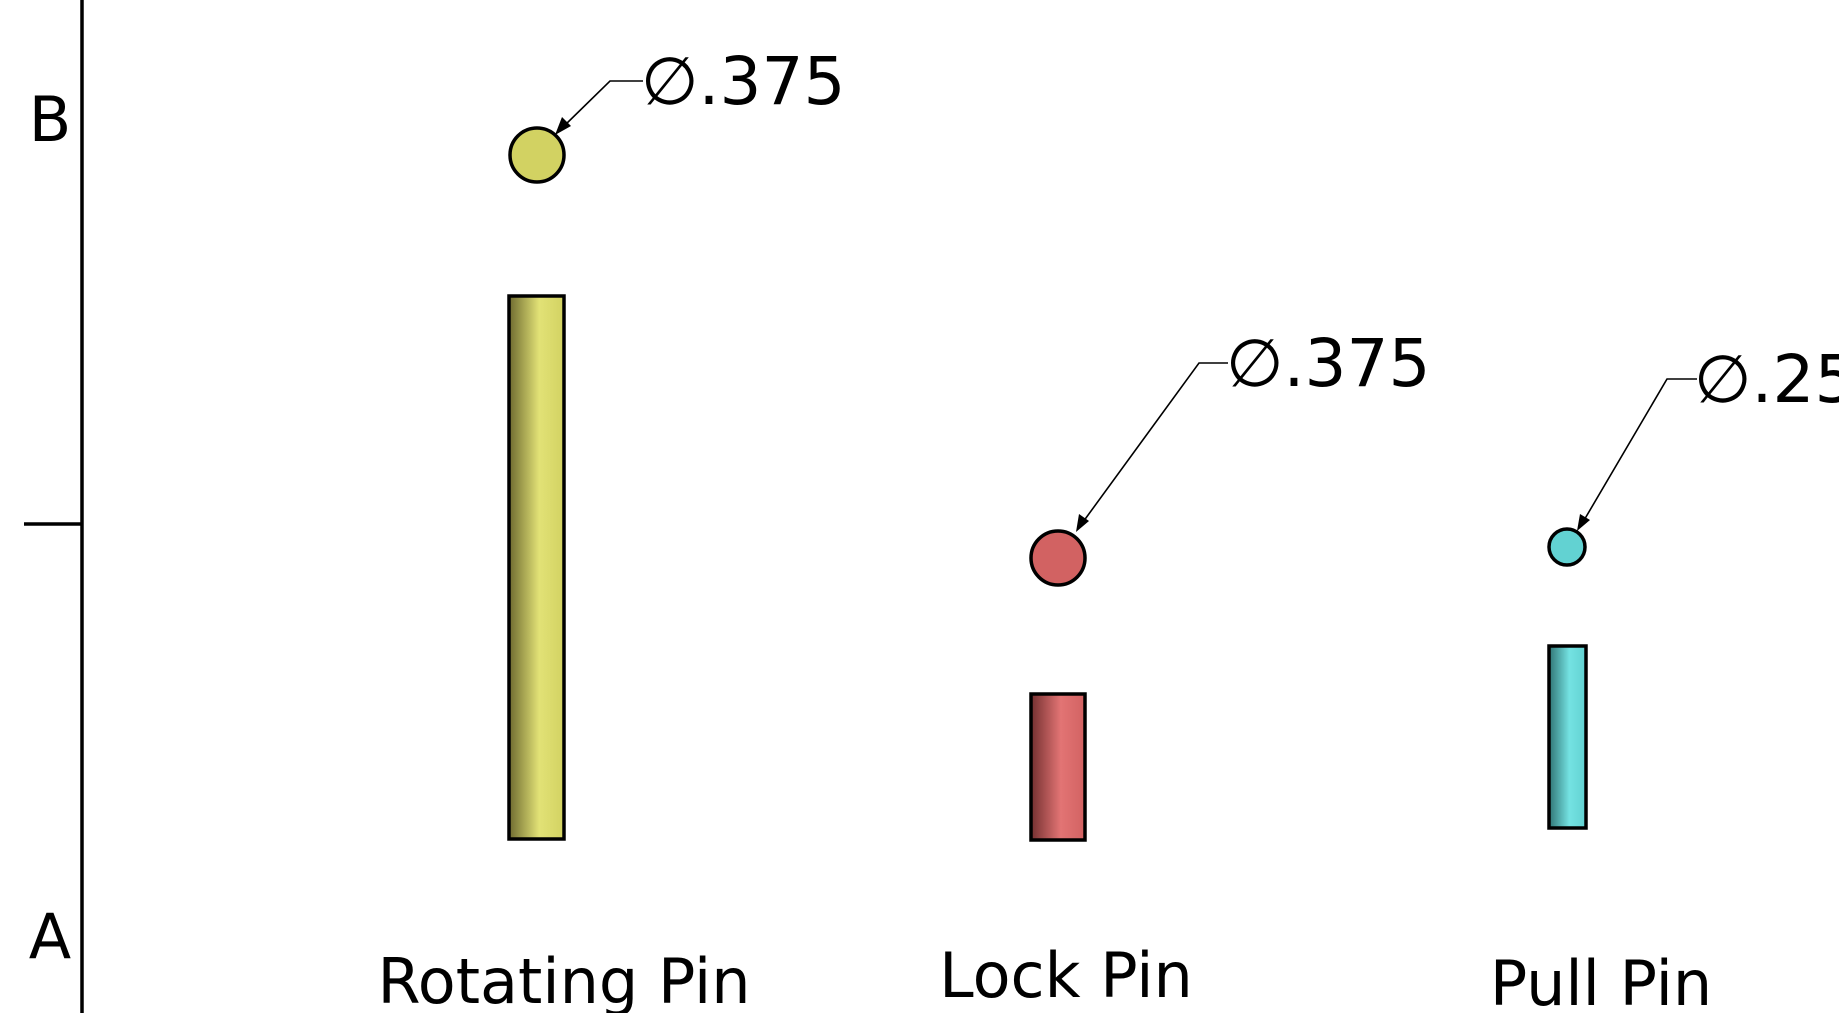  I want to click on pull-pin-leader-arrowhead, so click(1583, 522).